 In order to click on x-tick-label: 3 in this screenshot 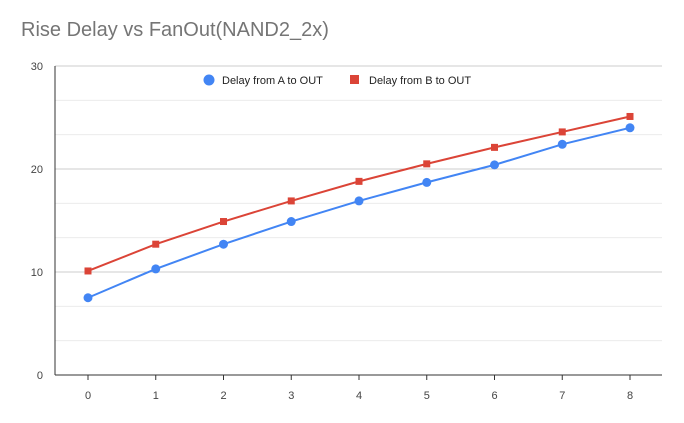, I will do `click(291, 396)`.